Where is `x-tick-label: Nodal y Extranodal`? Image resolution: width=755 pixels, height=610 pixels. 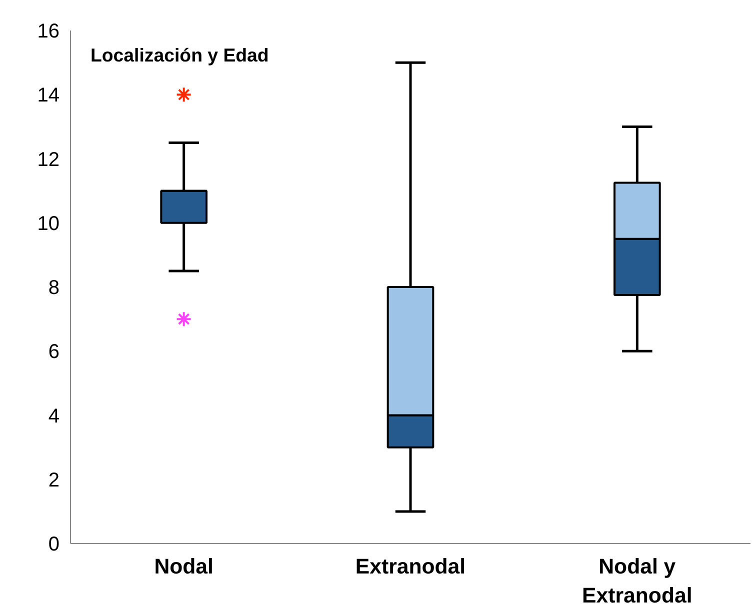
x-tick-label: Nodal y Extranodal is located at coordinates (637, 581).